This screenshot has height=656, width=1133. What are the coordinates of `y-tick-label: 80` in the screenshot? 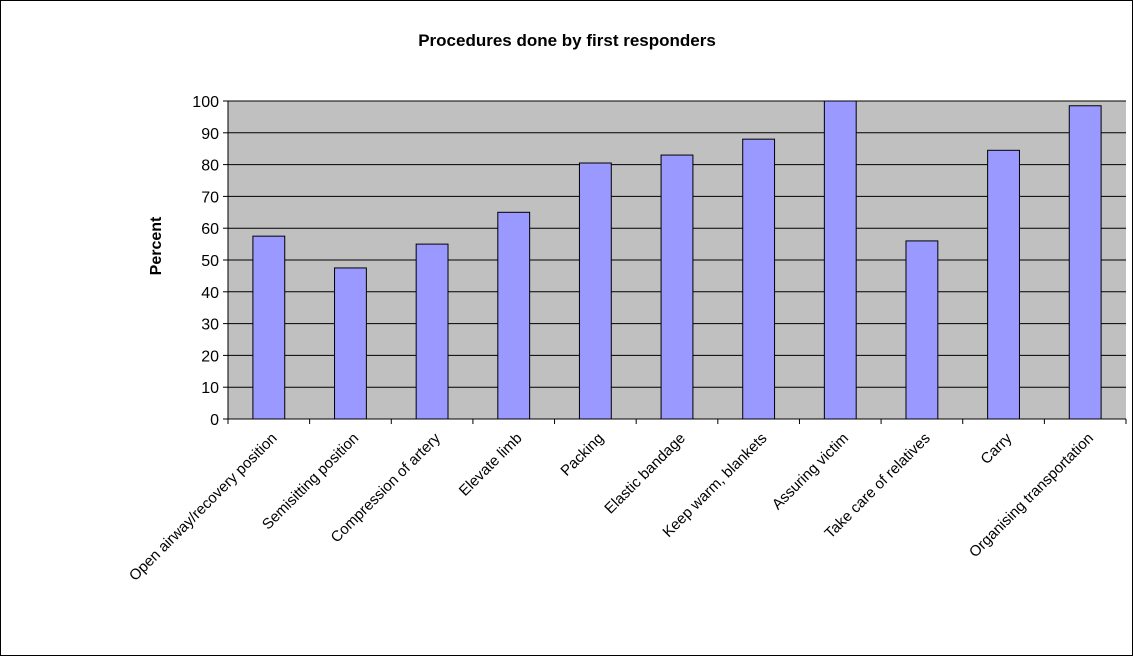 It's located at (210, 166).